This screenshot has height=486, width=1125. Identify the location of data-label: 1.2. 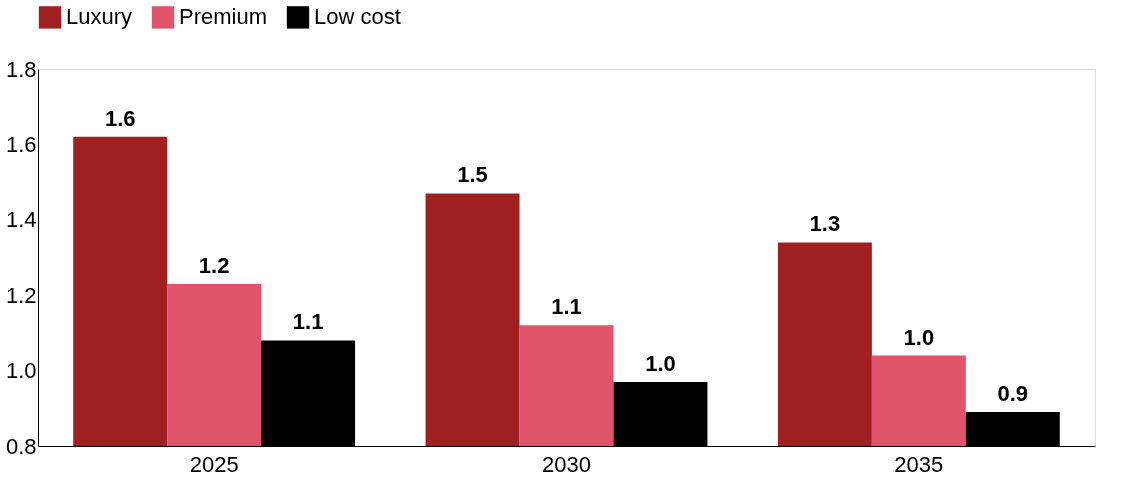
(214, 265).